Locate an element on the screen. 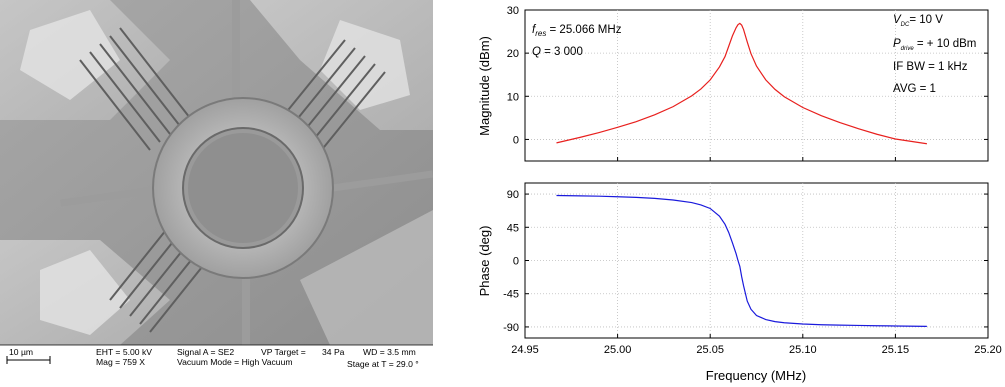  phase-x-ticks: 24.95 25.00 25.05 25.10 25.15 25.20 is located at coordinates (756, 345).